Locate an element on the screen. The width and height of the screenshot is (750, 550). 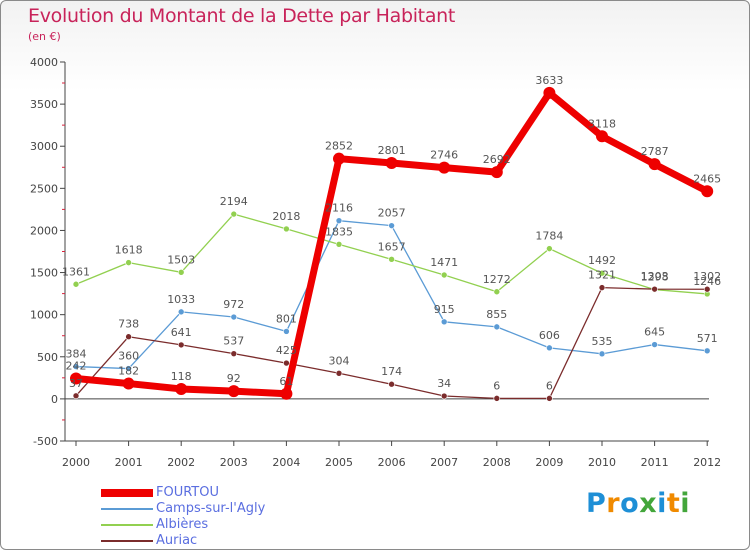
legend-swatch-albieres is located at coordinates (127, 525).